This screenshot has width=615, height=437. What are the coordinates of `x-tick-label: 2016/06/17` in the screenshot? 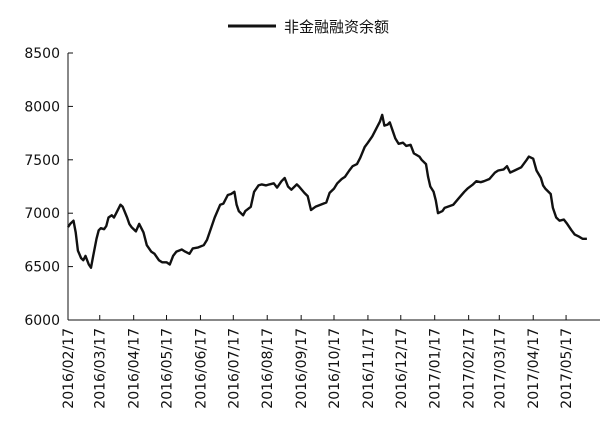 It's located at (201, 368).